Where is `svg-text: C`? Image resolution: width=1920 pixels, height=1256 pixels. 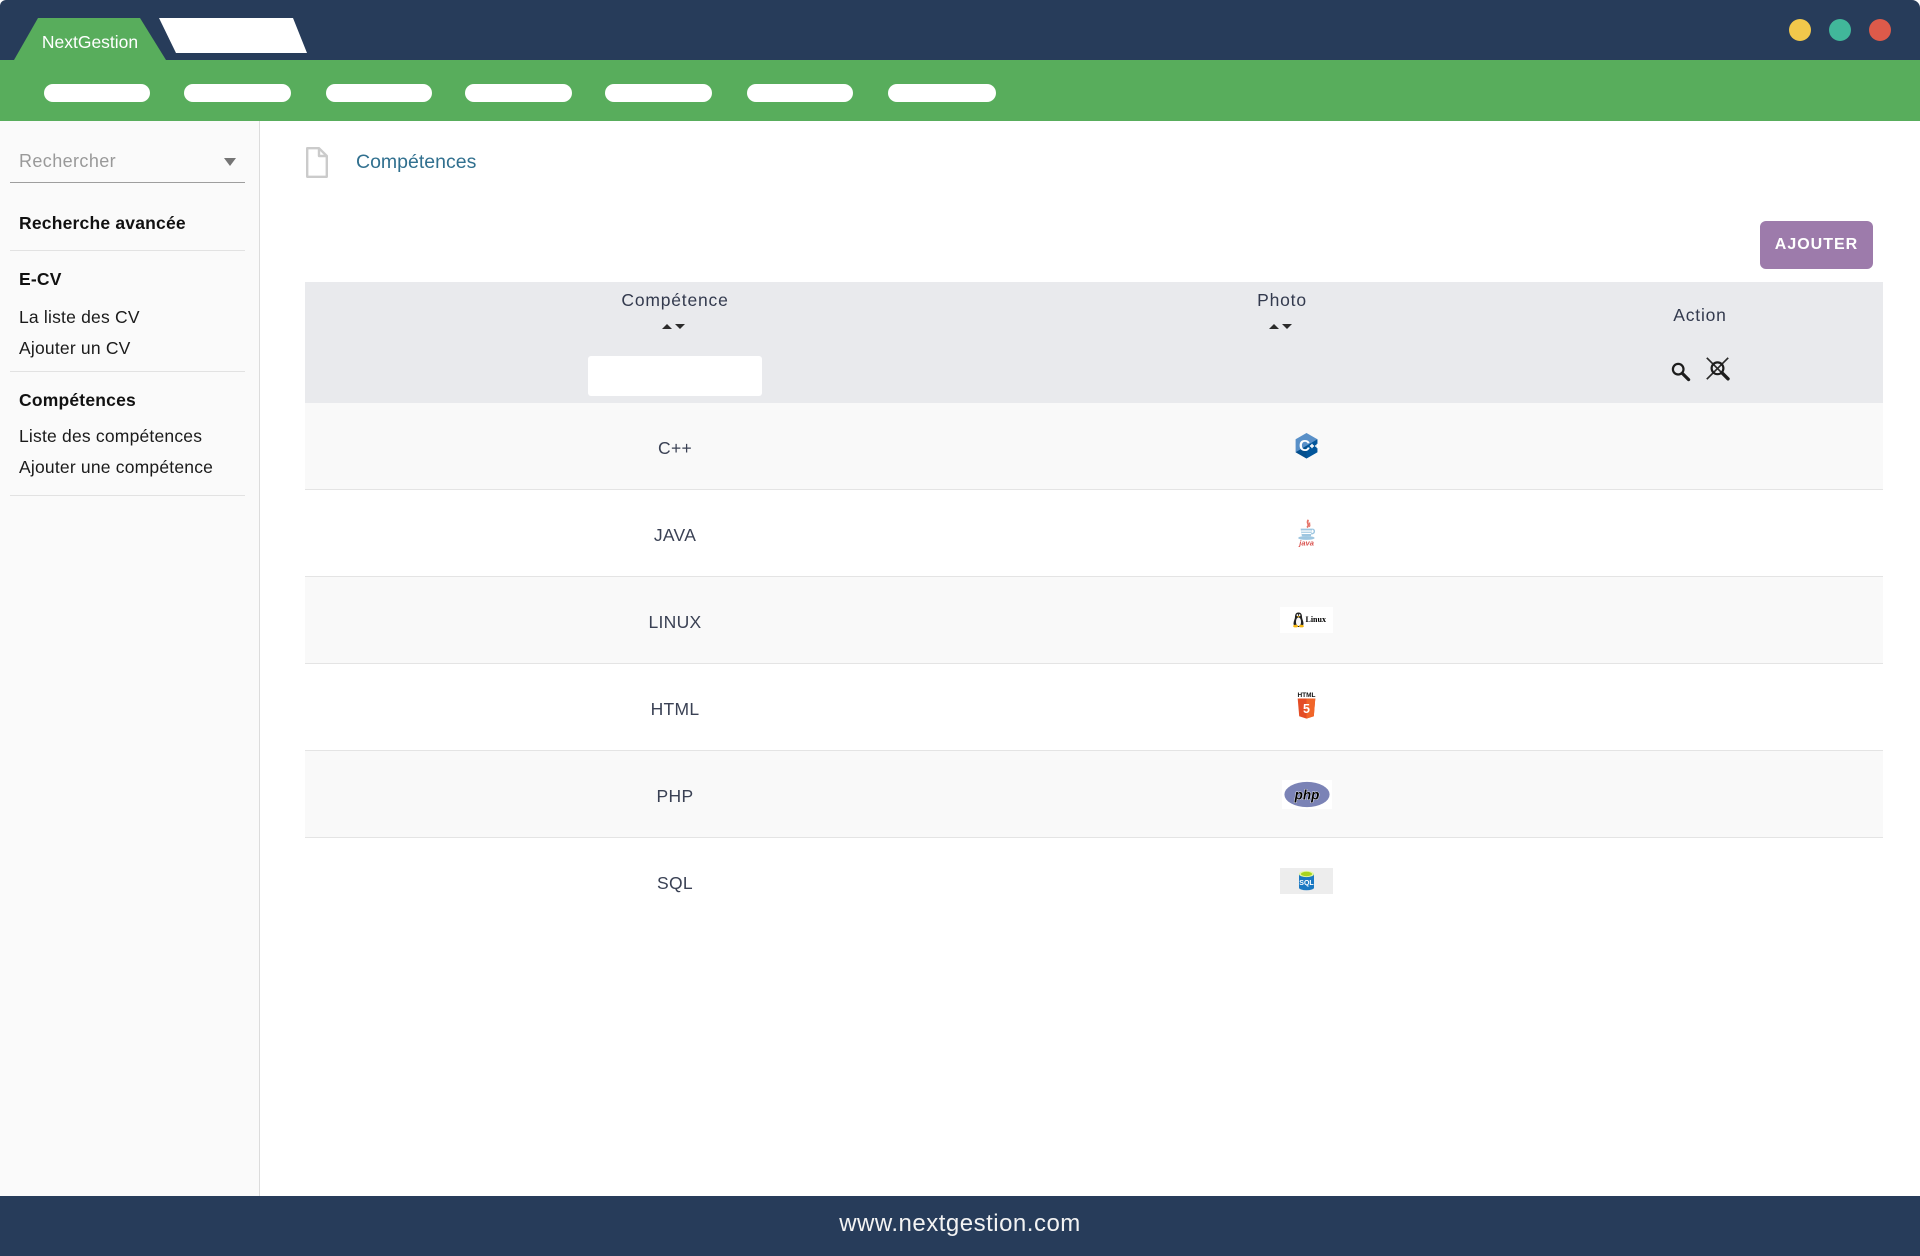
svg-text: C is located at coordinates (1304, 446).